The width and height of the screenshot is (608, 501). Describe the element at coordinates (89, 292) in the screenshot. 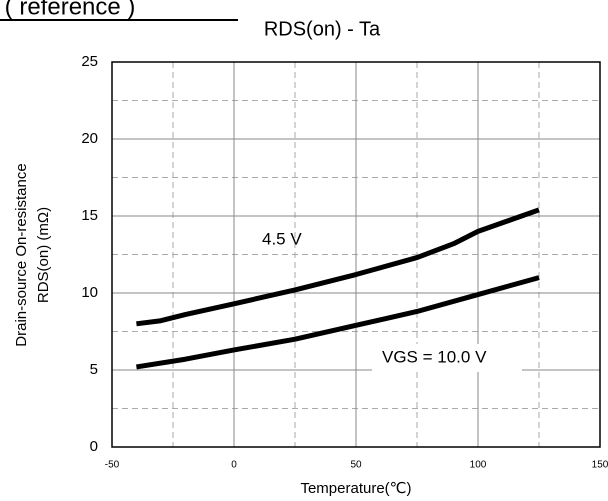

I see `y-tick-label: 10` at that location.